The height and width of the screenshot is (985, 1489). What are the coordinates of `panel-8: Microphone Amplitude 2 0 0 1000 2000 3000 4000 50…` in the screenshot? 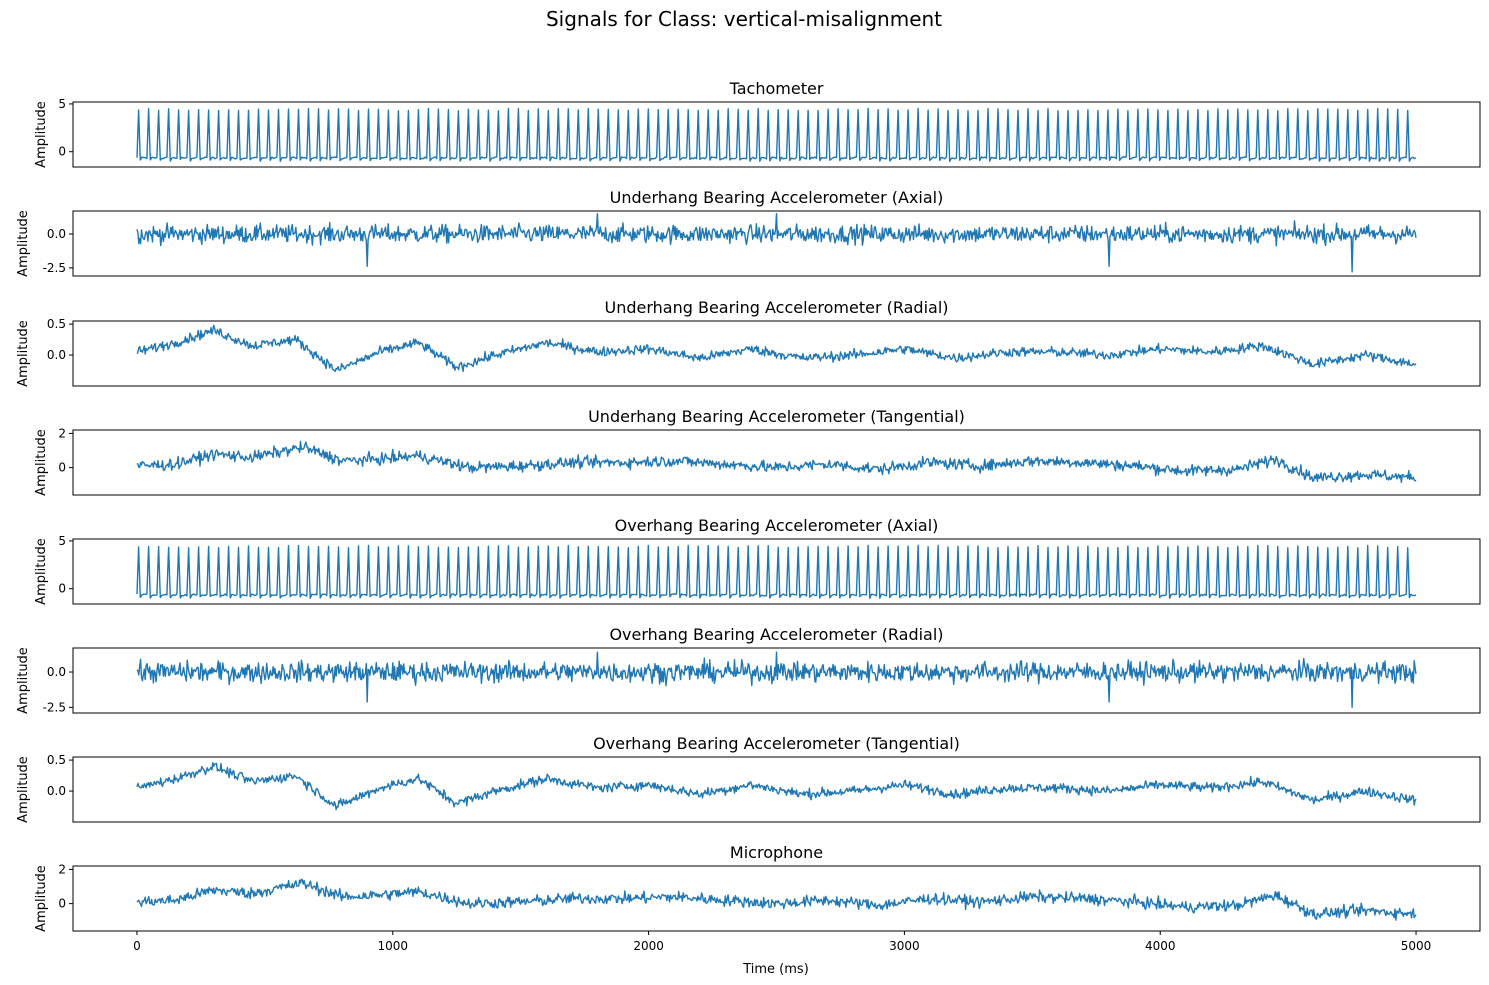 It's located at (757, 898).